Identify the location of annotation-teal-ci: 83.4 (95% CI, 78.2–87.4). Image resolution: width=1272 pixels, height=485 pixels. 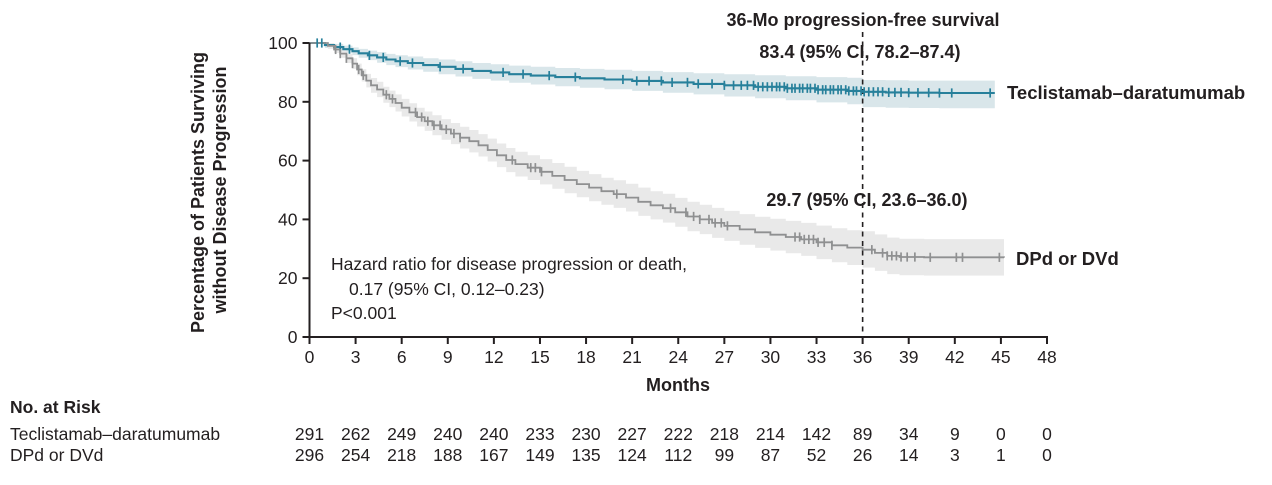
(859, 52).